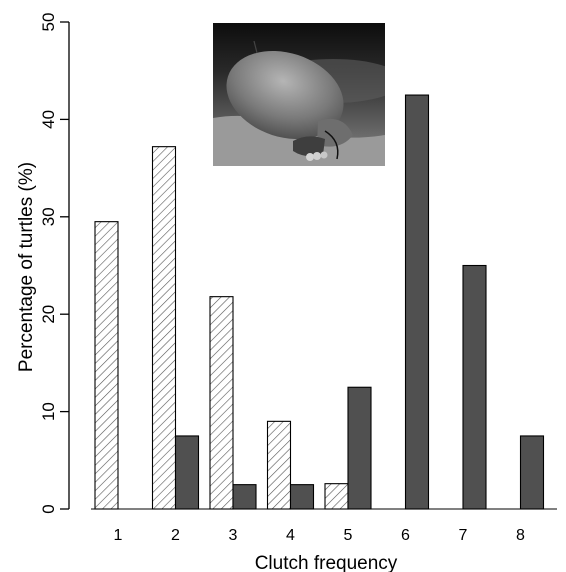  What do you see at coordinates (54, 263) in the screenshot?
I see `y-ticks-layer: 0 10 20 30 40 50` at bounding box center [54, 263].